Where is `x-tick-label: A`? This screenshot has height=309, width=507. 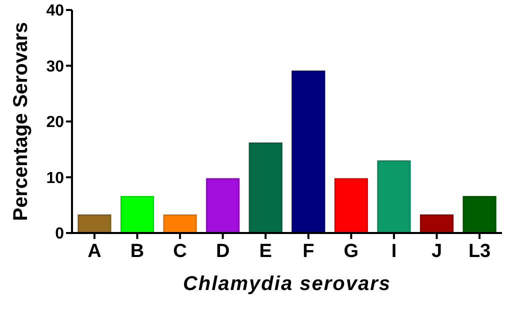 x-tick-label: A is located at coordinates (95, 251).